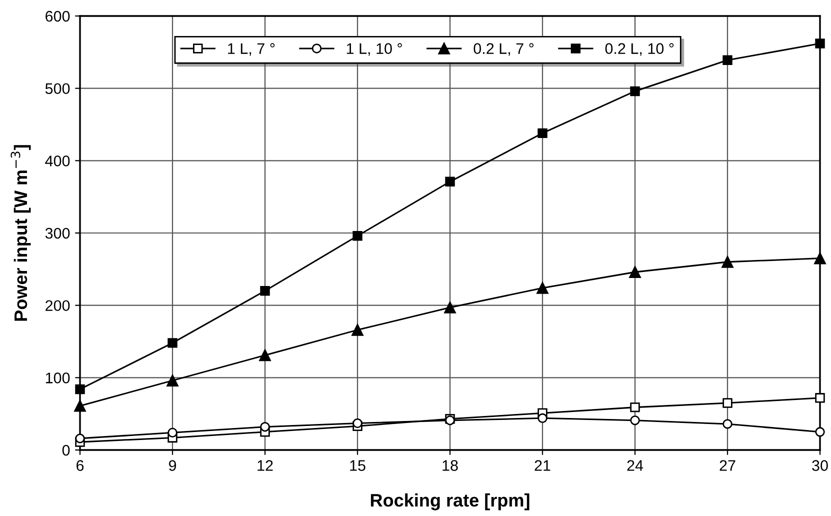  What do you see at coordinates (639, 49) in the screenshot?
I see `legend-label: 0.2 L, 10 °` at bounding box center [639, 49].